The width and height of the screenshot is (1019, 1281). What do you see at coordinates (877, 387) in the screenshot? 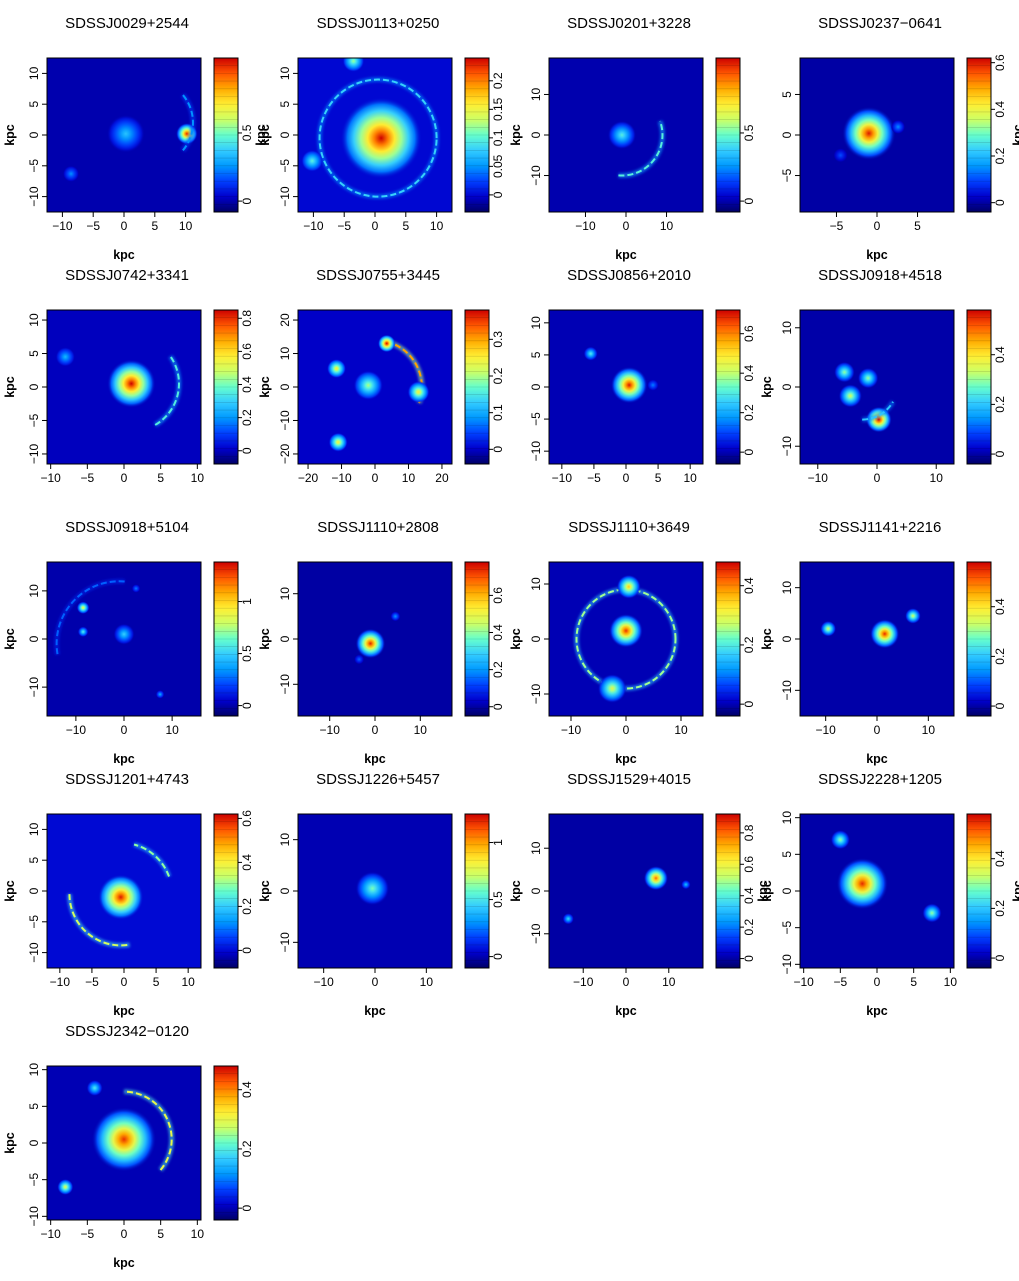
I see `image-background` at bounding box center [877, 387].